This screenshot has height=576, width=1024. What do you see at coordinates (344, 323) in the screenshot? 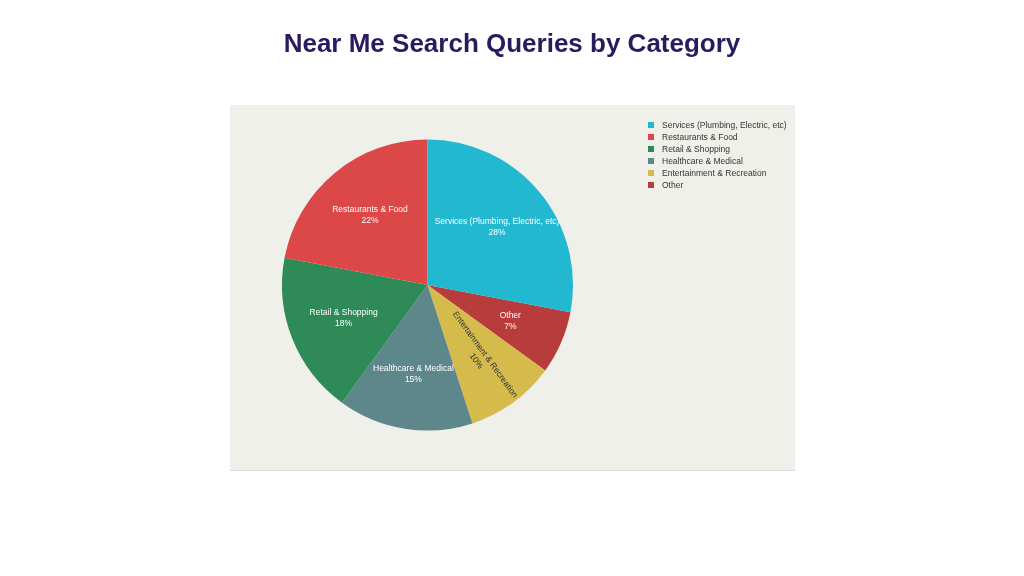
I see `data-label: 18%` at bounding box center [344, 323].